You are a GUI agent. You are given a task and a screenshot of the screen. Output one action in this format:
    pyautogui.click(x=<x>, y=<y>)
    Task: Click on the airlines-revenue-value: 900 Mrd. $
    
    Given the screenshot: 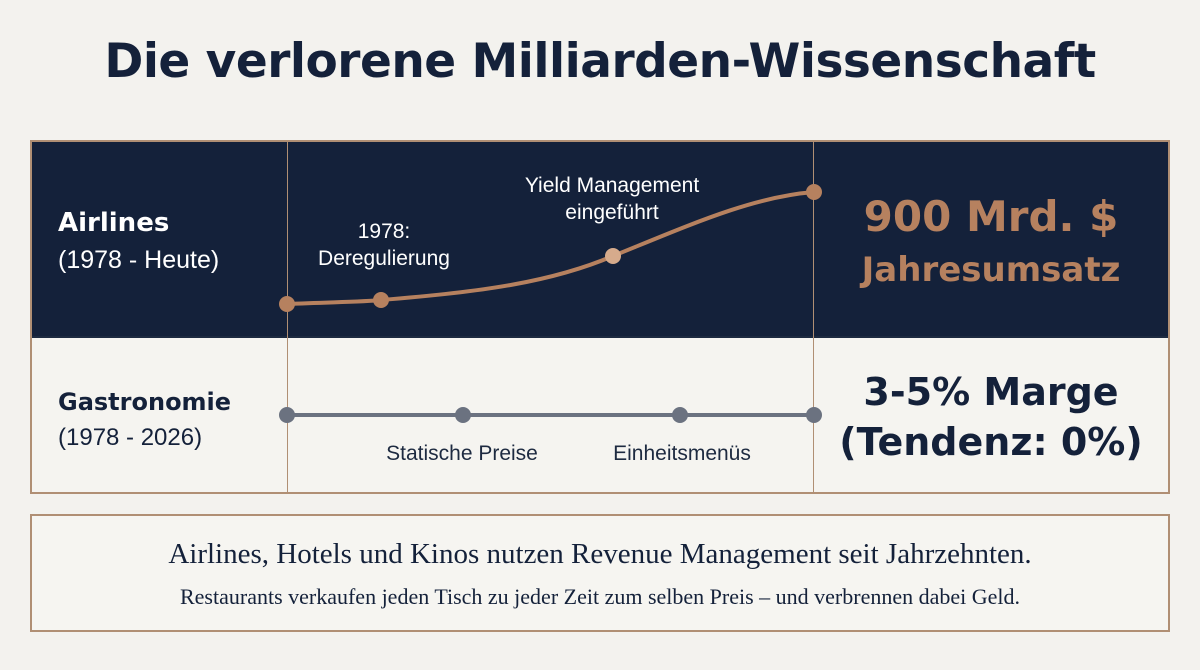 What is the action you would take?
    pyautogui.click(x=991, y=216)
    